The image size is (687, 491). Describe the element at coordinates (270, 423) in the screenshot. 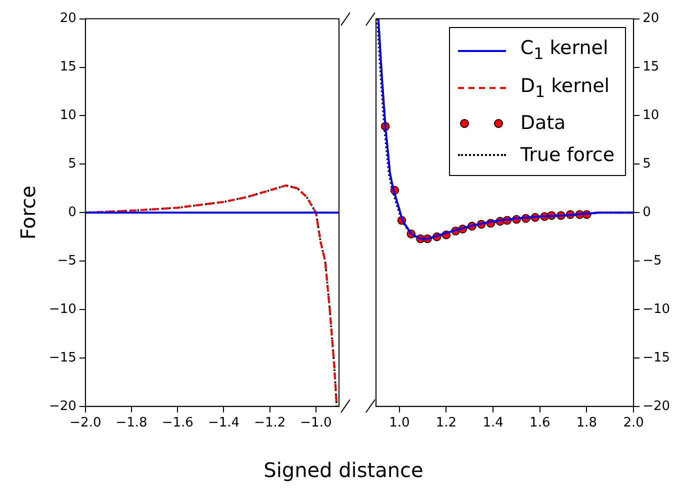

I see `x-tick-label: −1.2` at that location.